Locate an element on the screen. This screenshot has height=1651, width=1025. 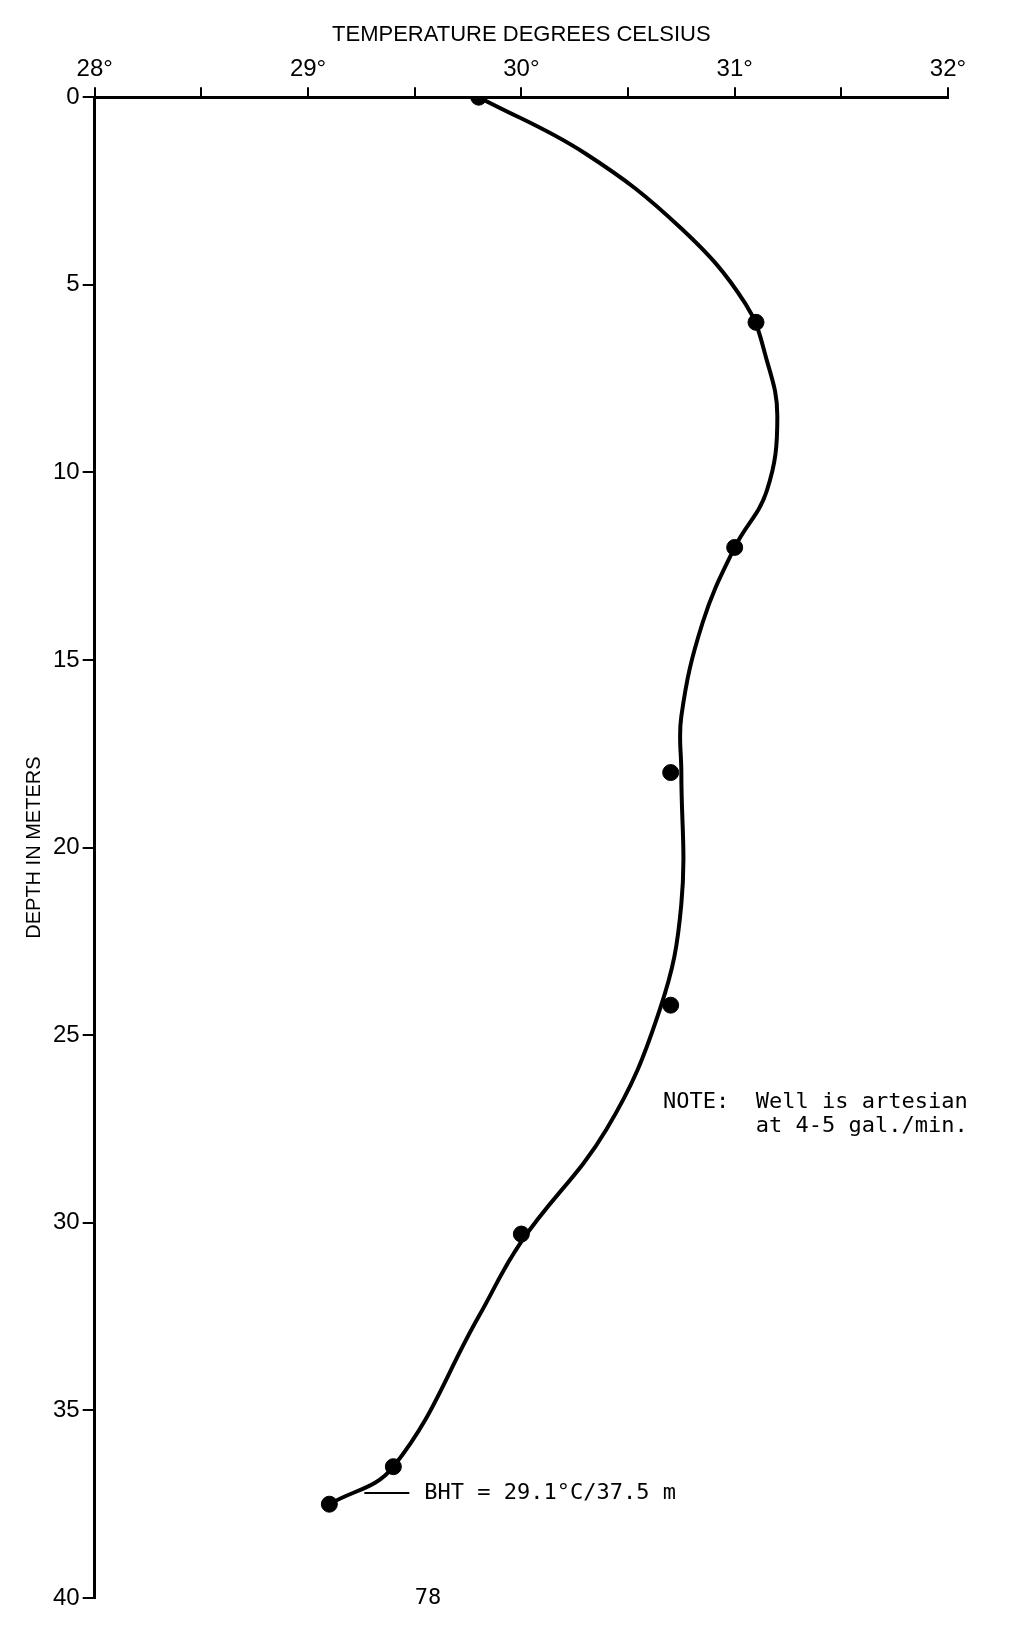
annotation: 78 is located at coordinates (428, 1596).